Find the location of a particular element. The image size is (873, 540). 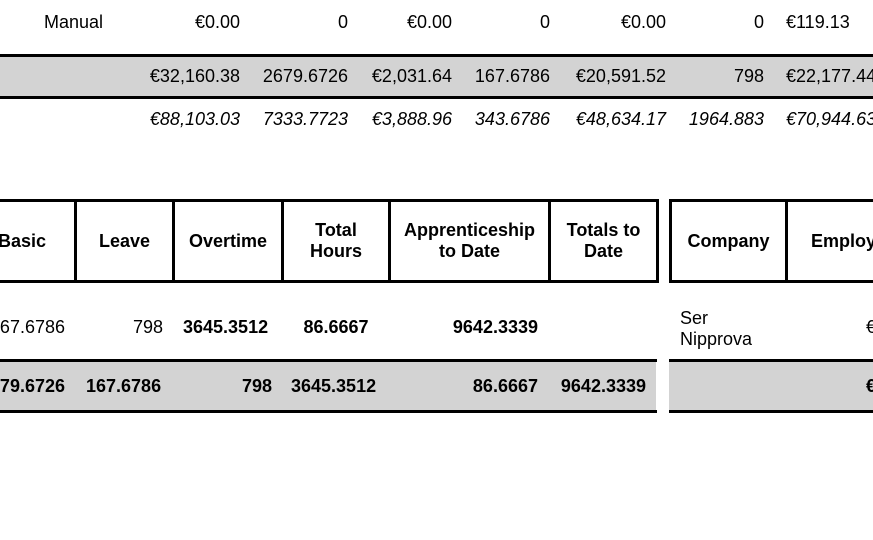

employer-total-cell: € is located at coordinates (869, 386).